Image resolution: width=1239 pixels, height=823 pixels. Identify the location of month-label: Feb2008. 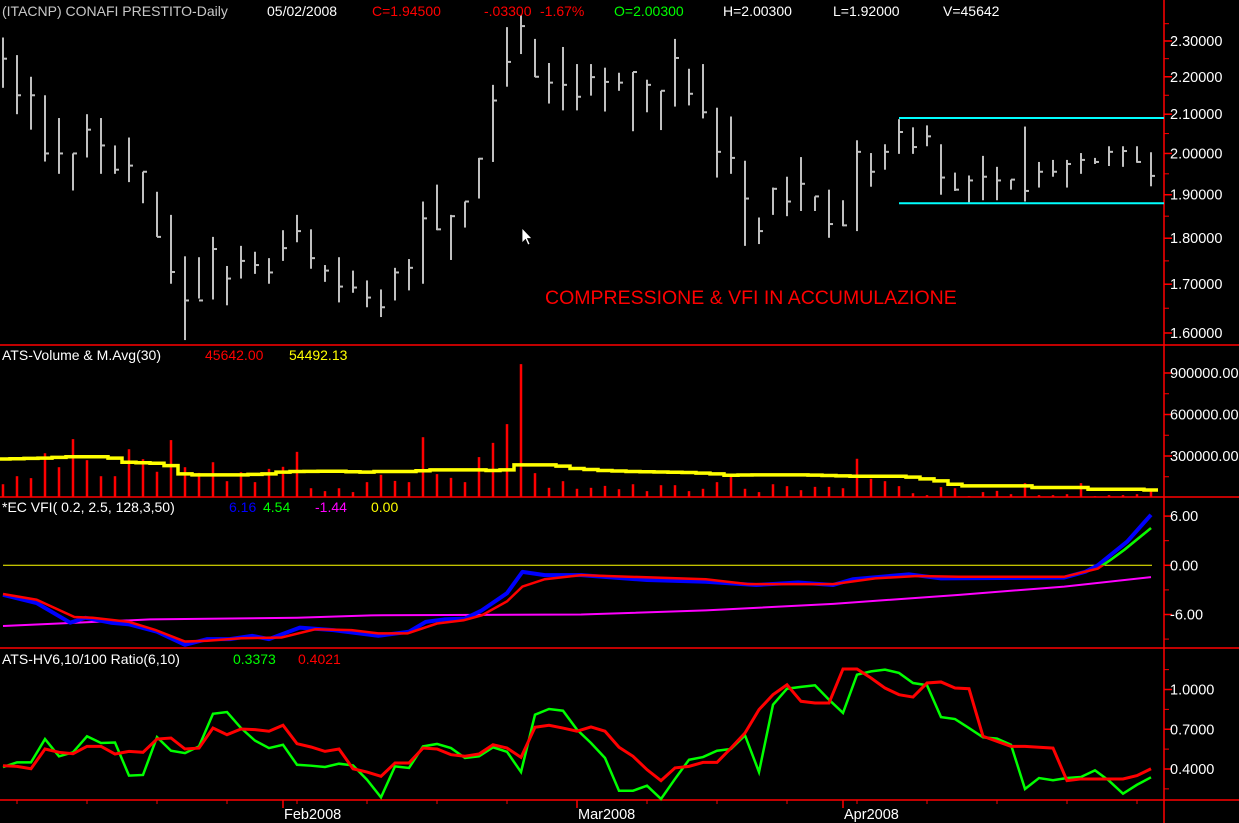
(312, 815).